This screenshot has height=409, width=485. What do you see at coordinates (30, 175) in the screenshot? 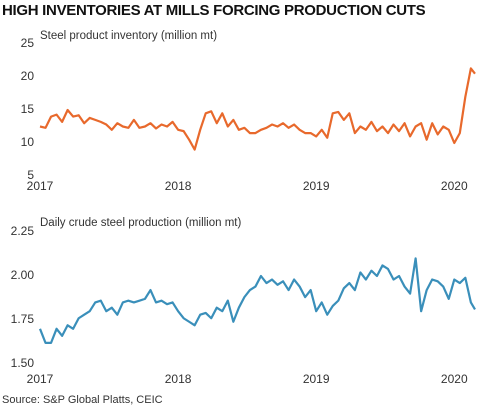
I see `y-tick-label: 5` at bounding box center [30, 175].